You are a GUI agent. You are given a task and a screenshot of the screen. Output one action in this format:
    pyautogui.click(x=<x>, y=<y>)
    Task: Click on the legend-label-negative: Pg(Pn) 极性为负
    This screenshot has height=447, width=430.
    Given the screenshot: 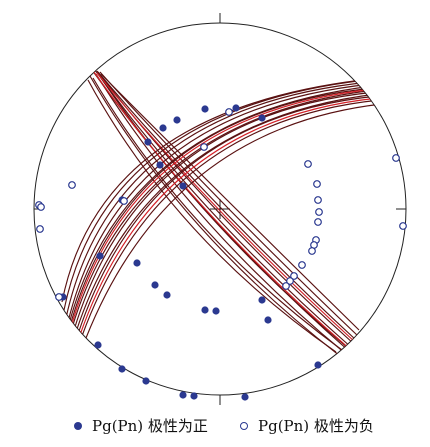 What is the action you would take?
    pyautogui.click(x=316, y=426)
    